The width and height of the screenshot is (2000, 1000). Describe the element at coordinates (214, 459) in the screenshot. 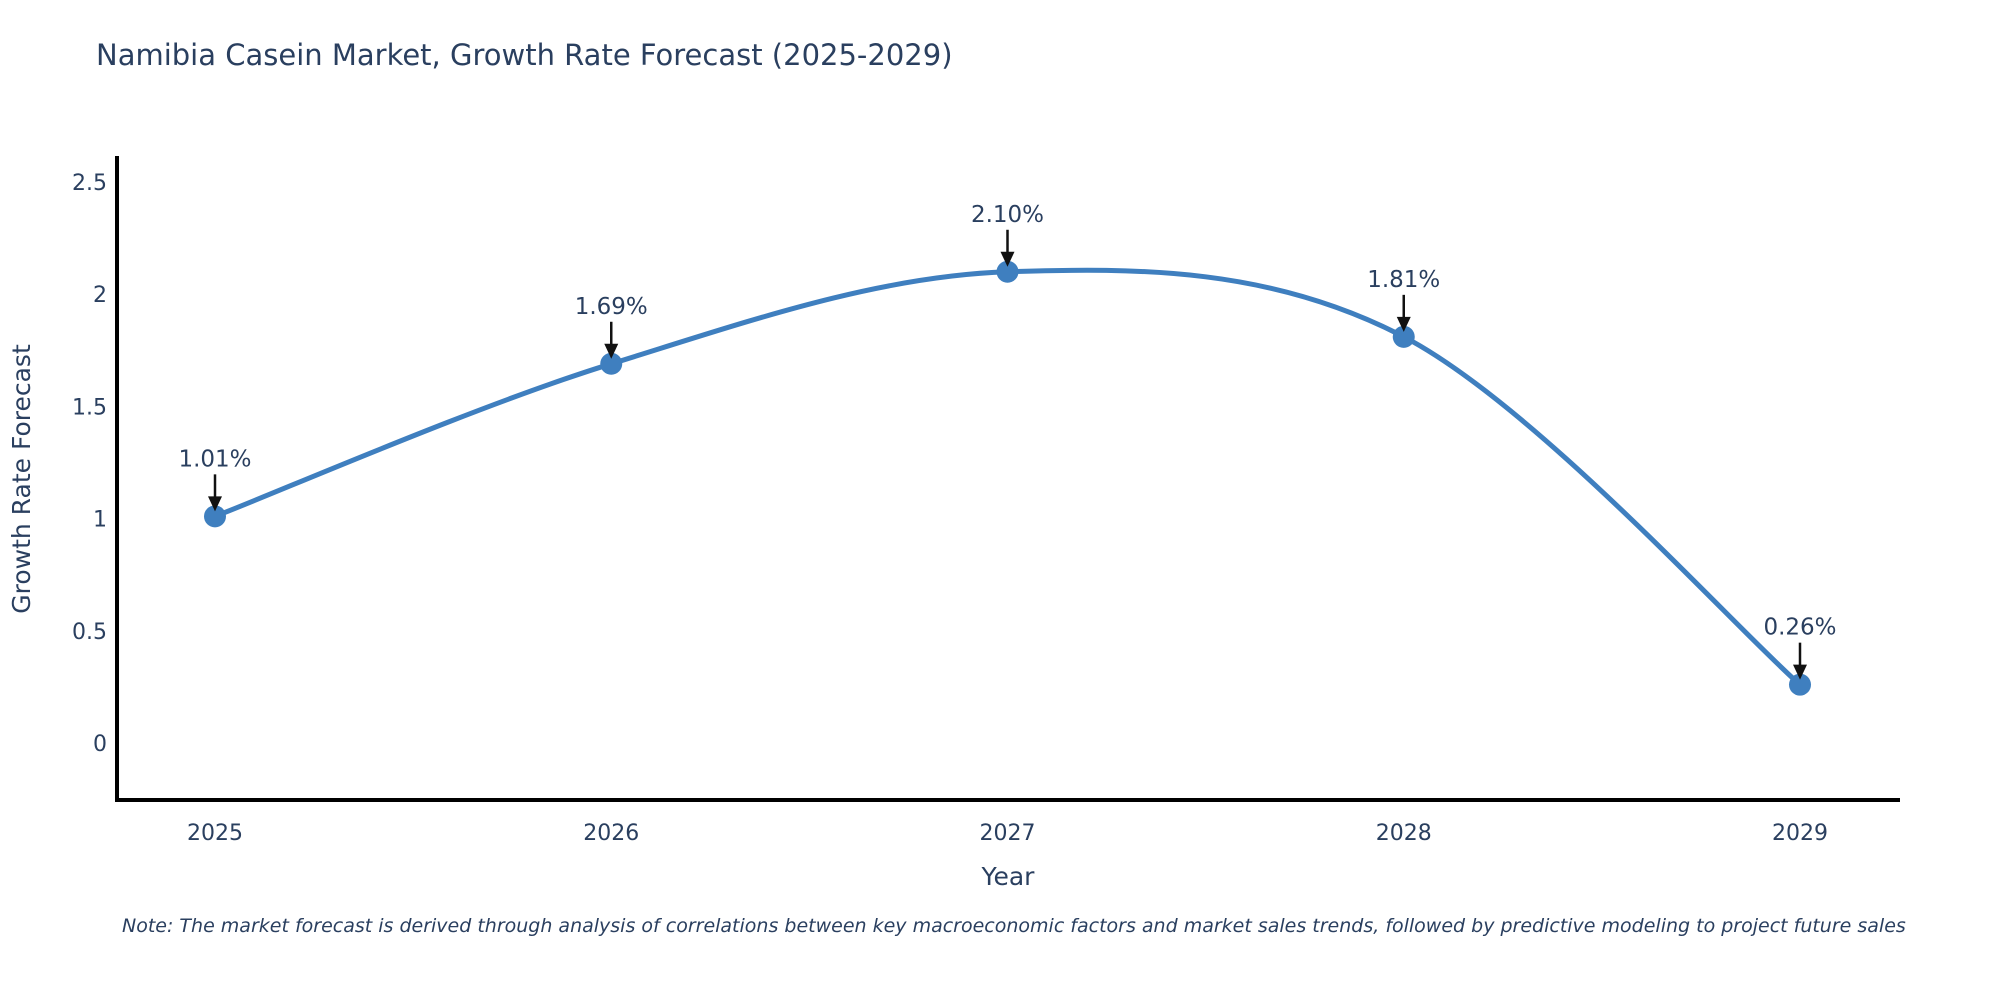

I see `annotation-label: 1.01%` at that location.